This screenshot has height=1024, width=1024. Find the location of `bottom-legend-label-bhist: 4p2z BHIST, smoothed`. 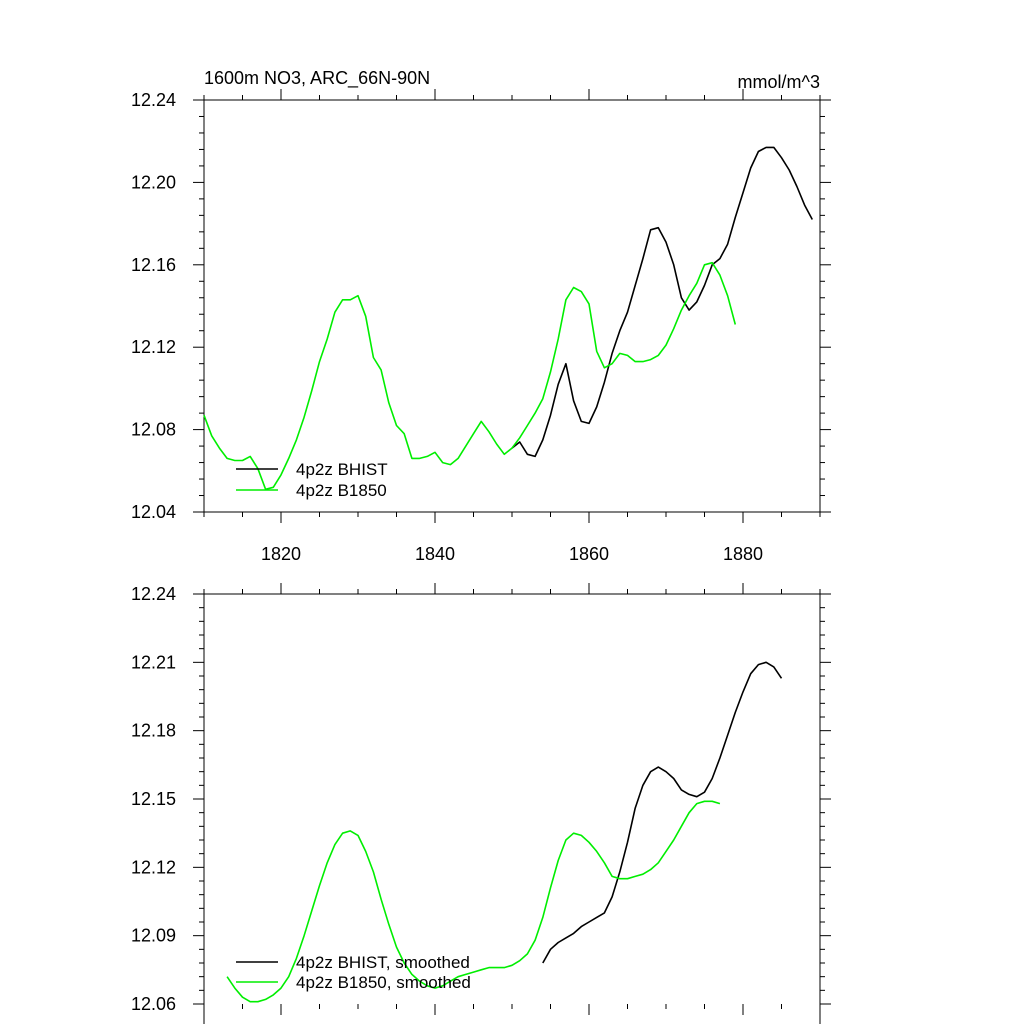

bottom-legend-label-bhist: 4p2z BHIST, smoothed is located at coordinates (383, 962).